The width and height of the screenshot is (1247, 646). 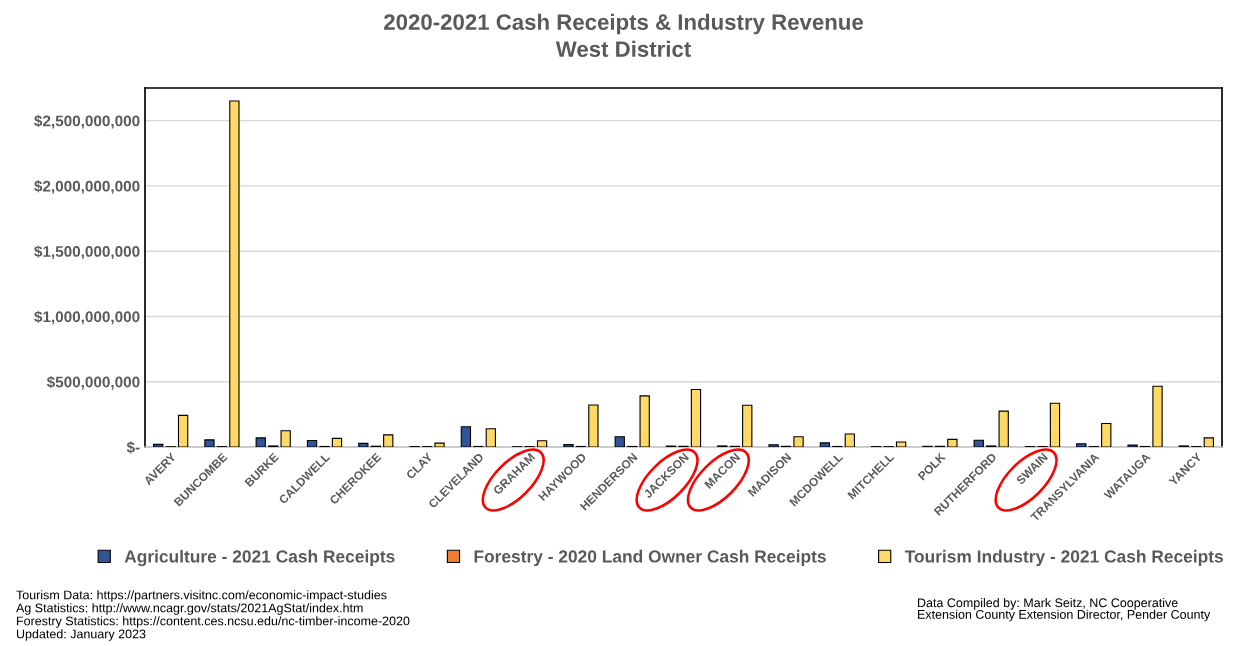 What do you see at coordinates (201, 596) in the screenshot?
I see `text: Tourism Data: https://partners.visitnc.com/economic-impact-studies` at bounding box center [201, 596].